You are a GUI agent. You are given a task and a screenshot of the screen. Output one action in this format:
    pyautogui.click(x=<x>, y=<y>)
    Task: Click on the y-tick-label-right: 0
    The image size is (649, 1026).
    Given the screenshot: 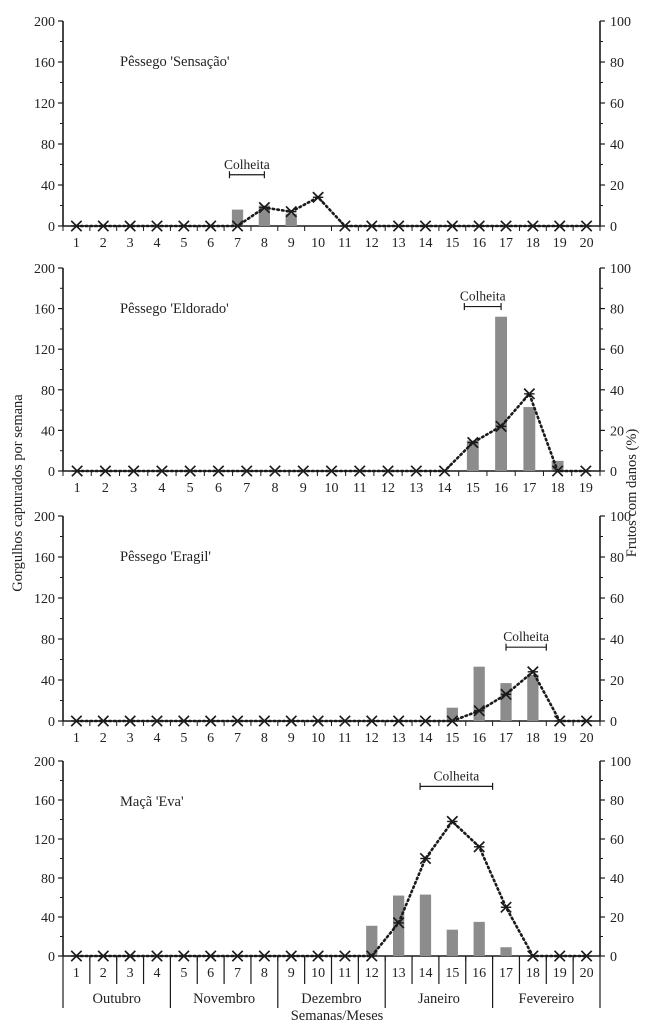 What is the action you would take?
    pyautogui.click(x=613, y=722)
    